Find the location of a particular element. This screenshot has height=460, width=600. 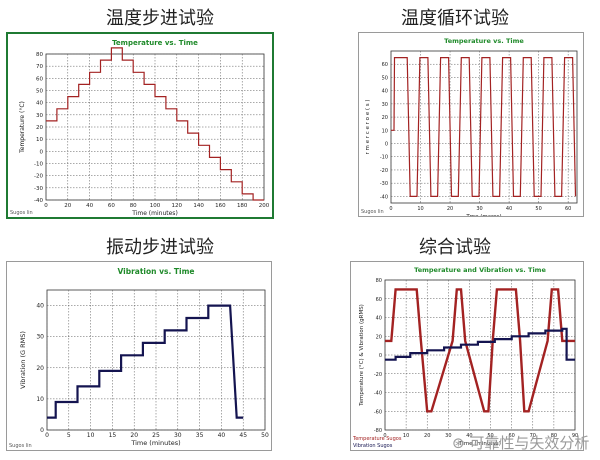

x-tick-label: 25 is located at coordinates (156, 435).